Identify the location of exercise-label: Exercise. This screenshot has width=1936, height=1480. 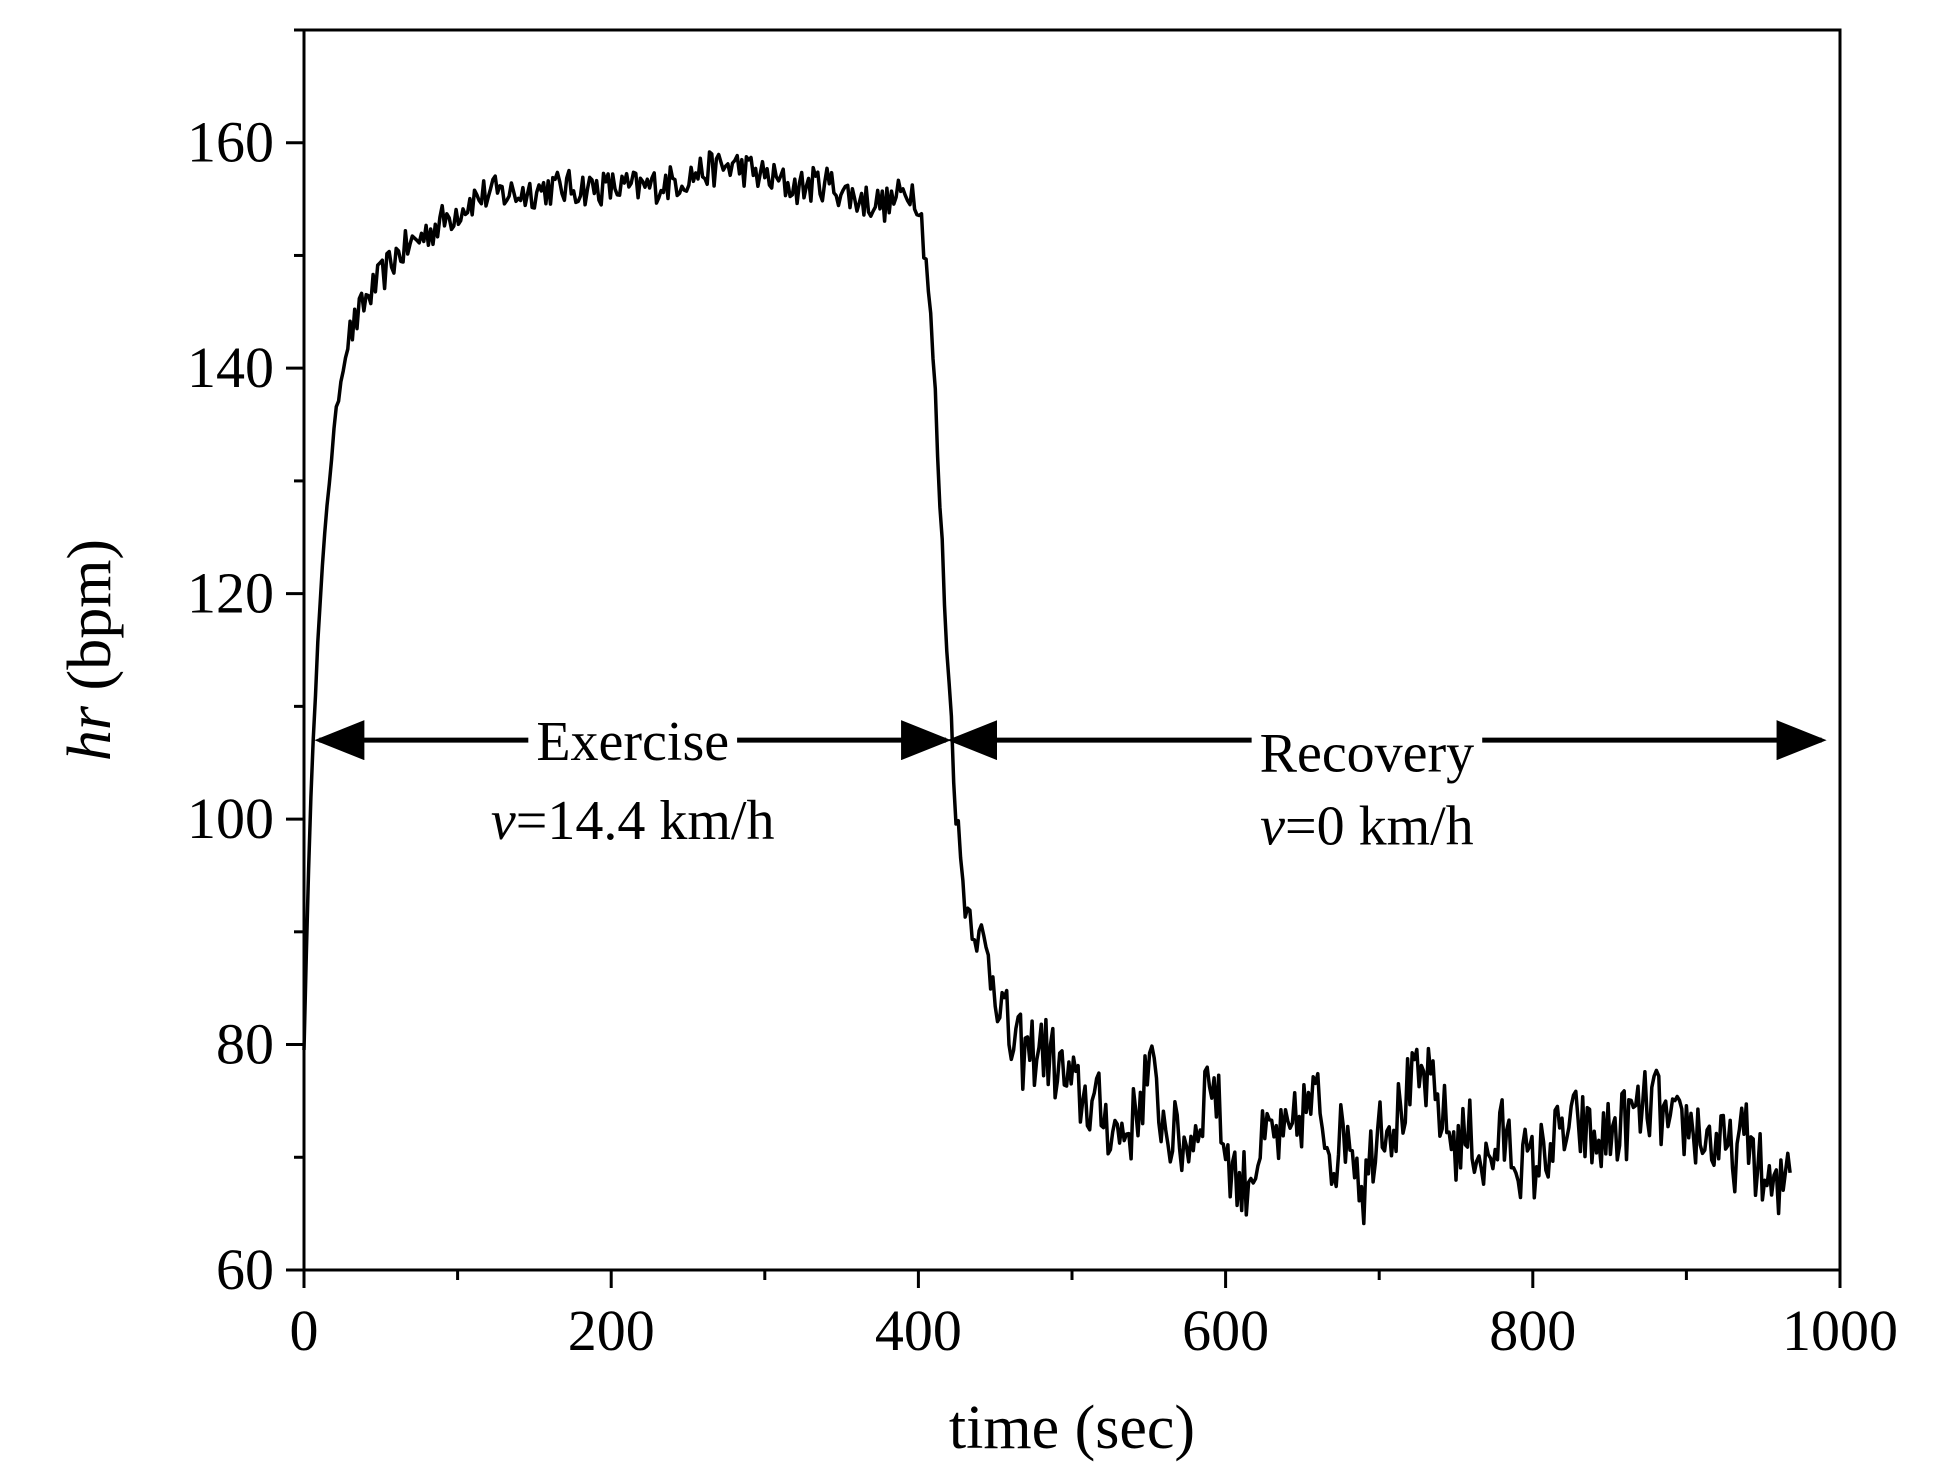
(632, 742).